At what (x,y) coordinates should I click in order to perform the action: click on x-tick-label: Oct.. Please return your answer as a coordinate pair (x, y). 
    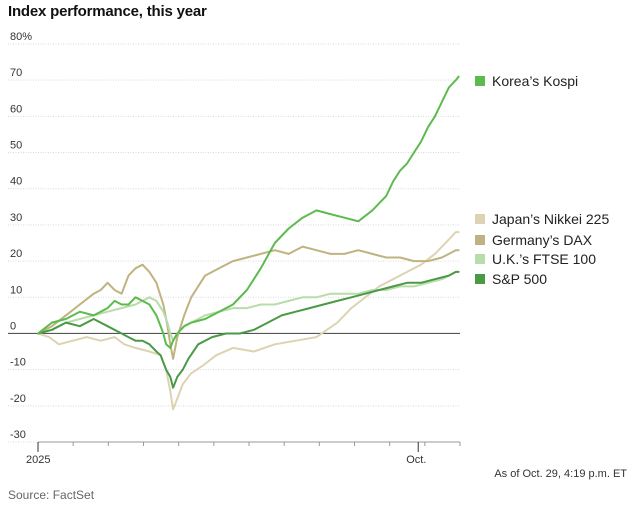
    Looking at the image, I should click on (416, 460).